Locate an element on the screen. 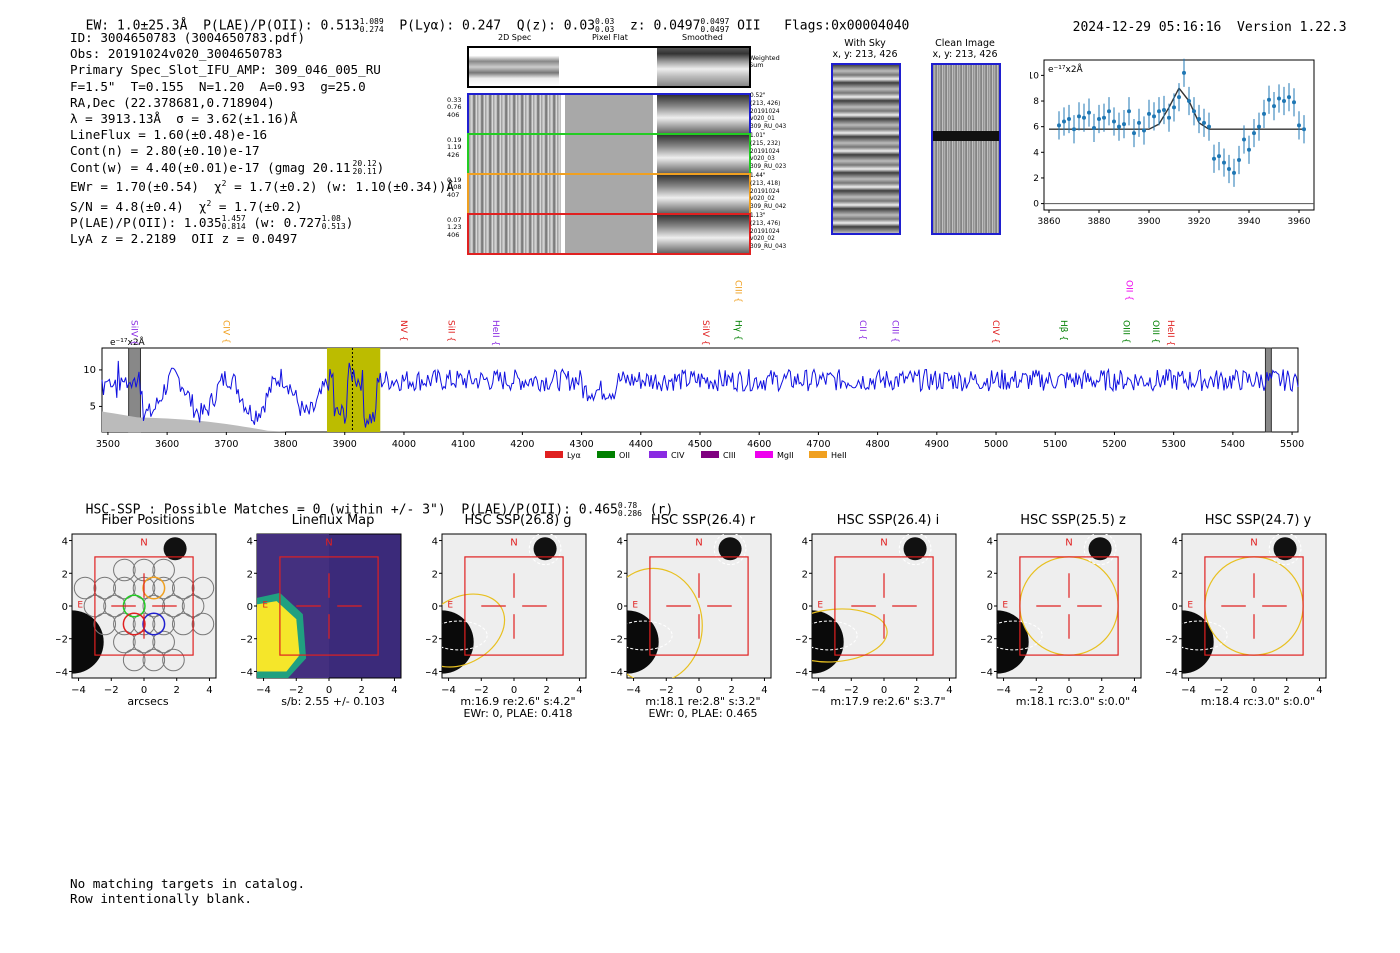  z-line: OII is located at coordinates (749, 26).